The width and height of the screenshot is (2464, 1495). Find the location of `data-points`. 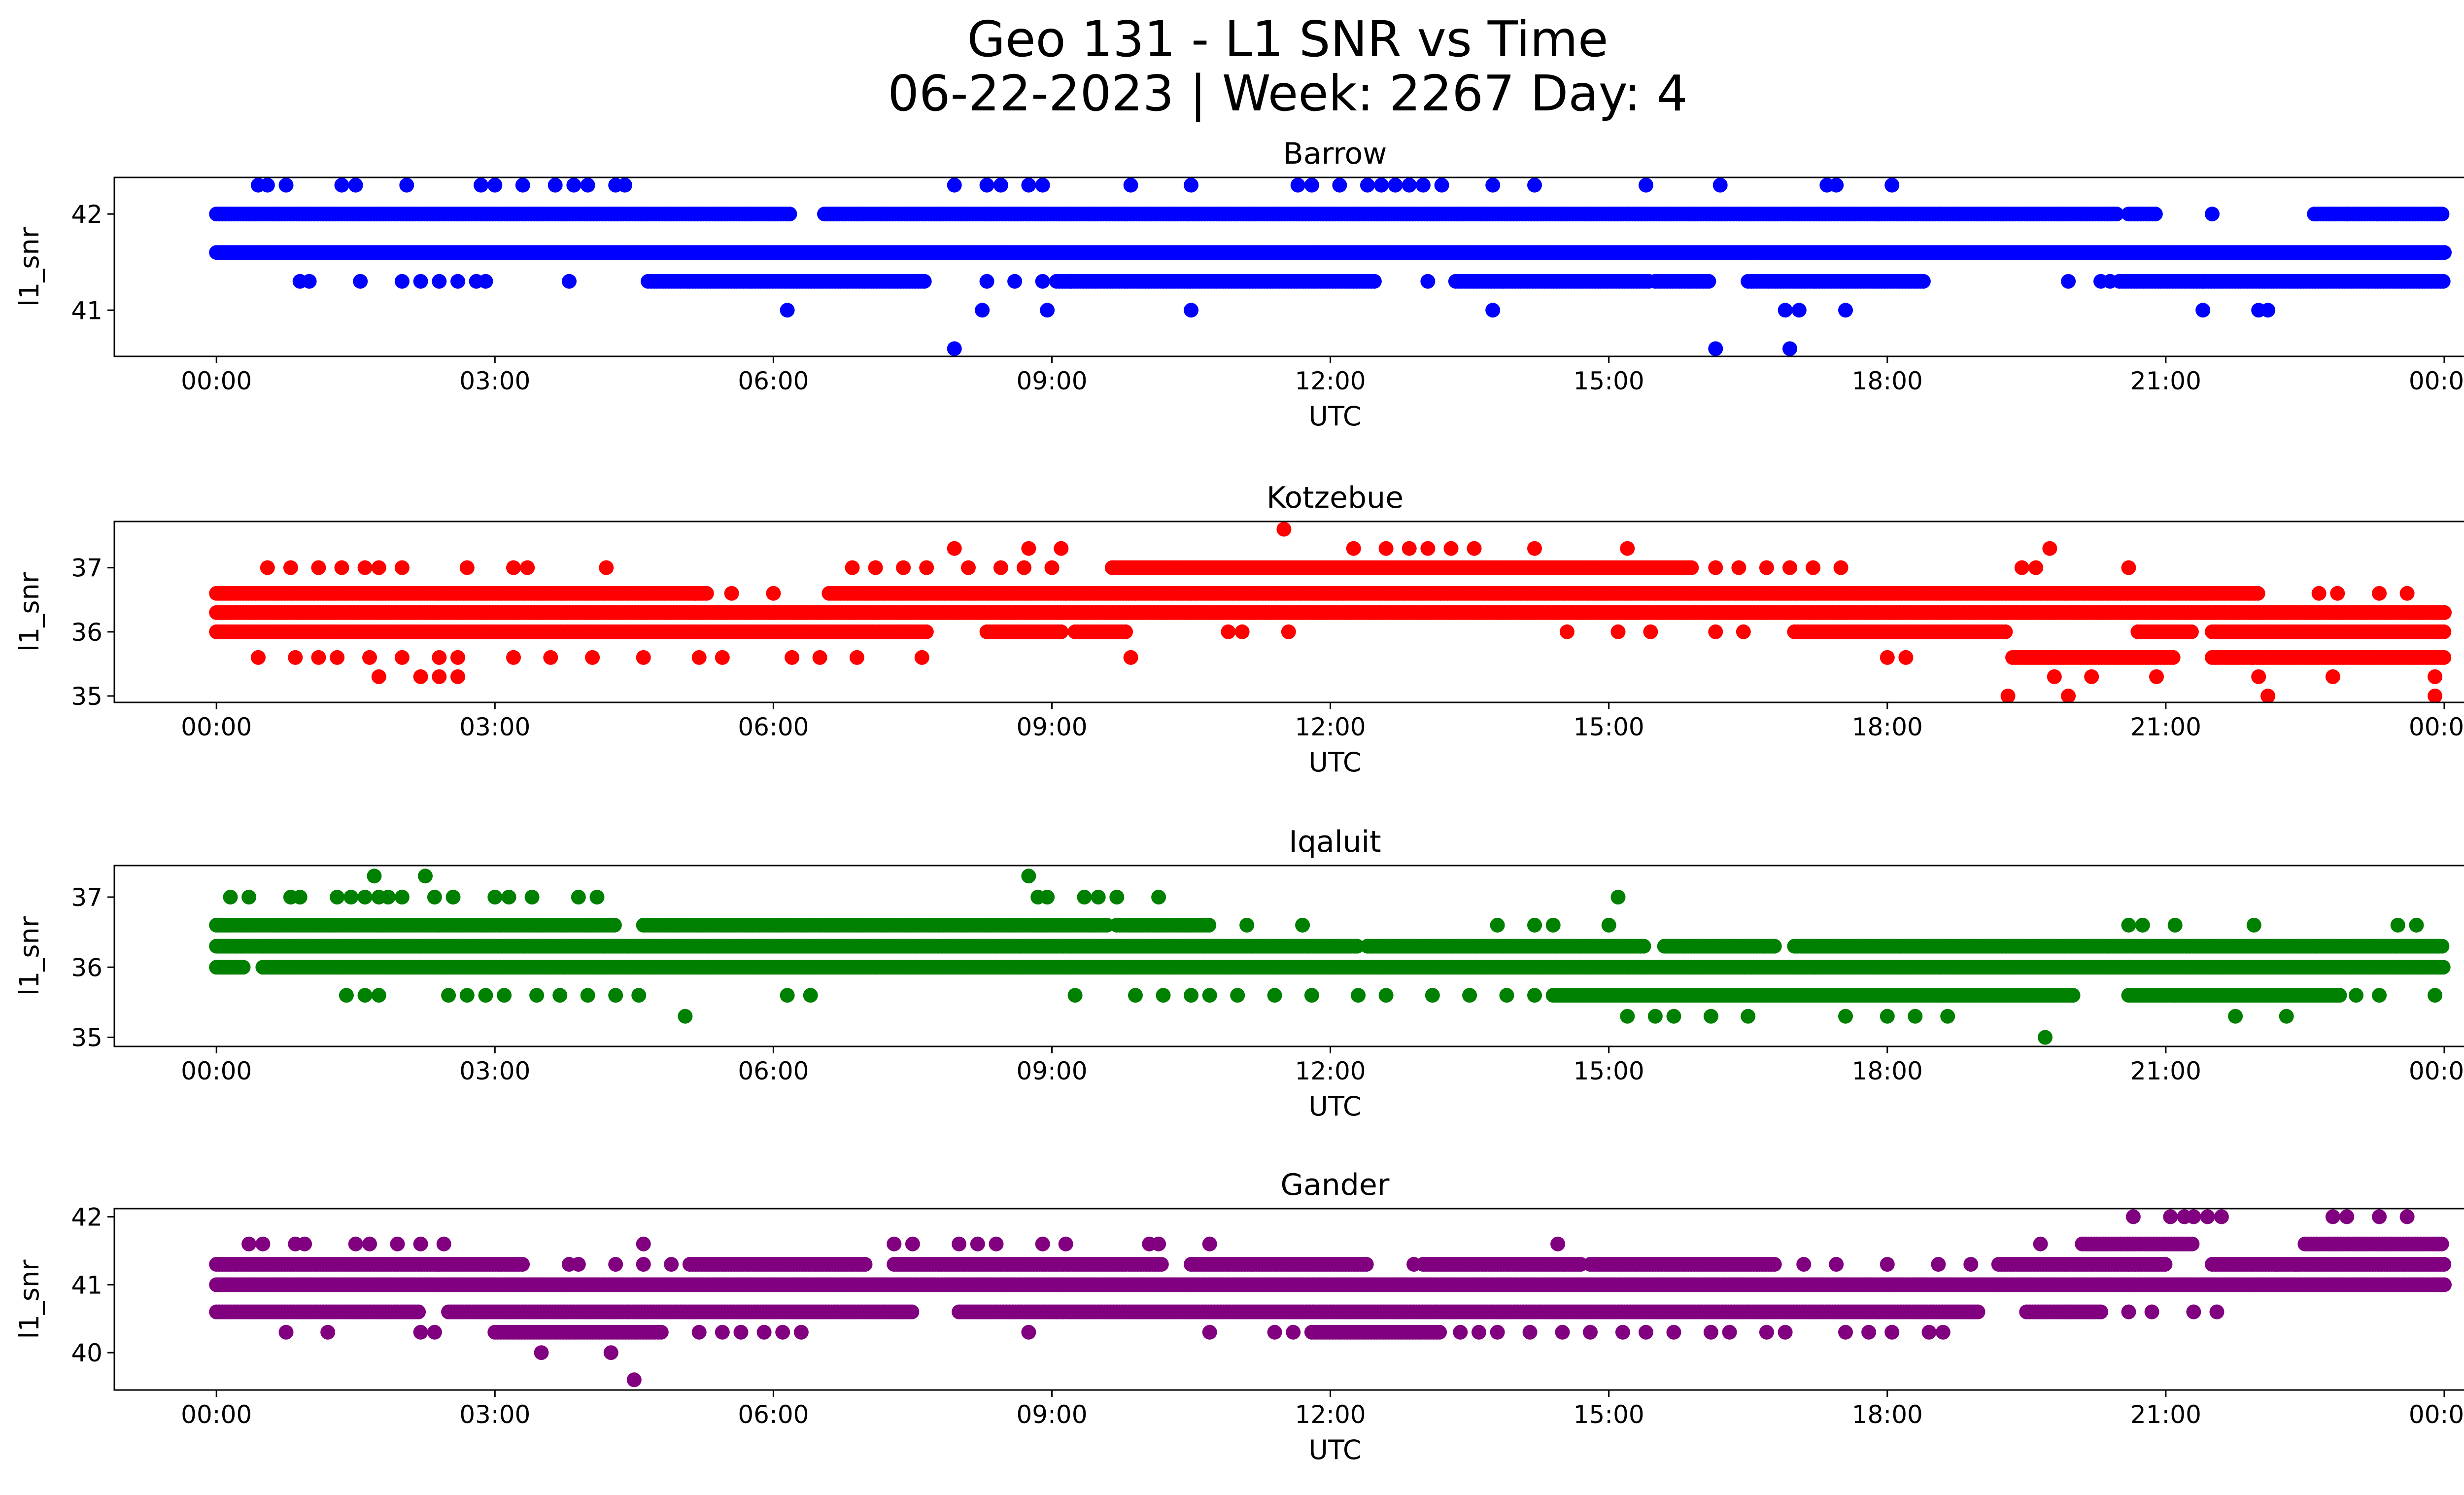

data-points is located at coordinates (1330, 612).